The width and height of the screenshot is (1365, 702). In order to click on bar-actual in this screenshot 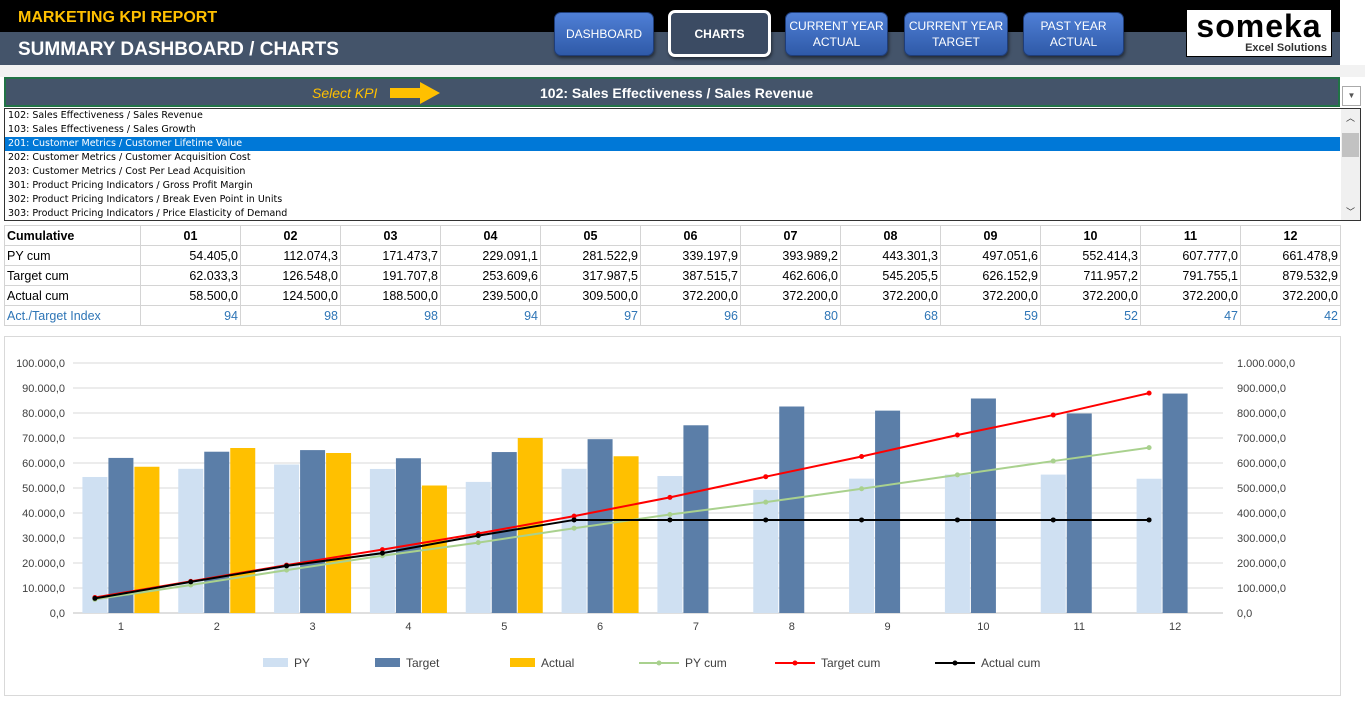, I will do `click(339, 533)`.